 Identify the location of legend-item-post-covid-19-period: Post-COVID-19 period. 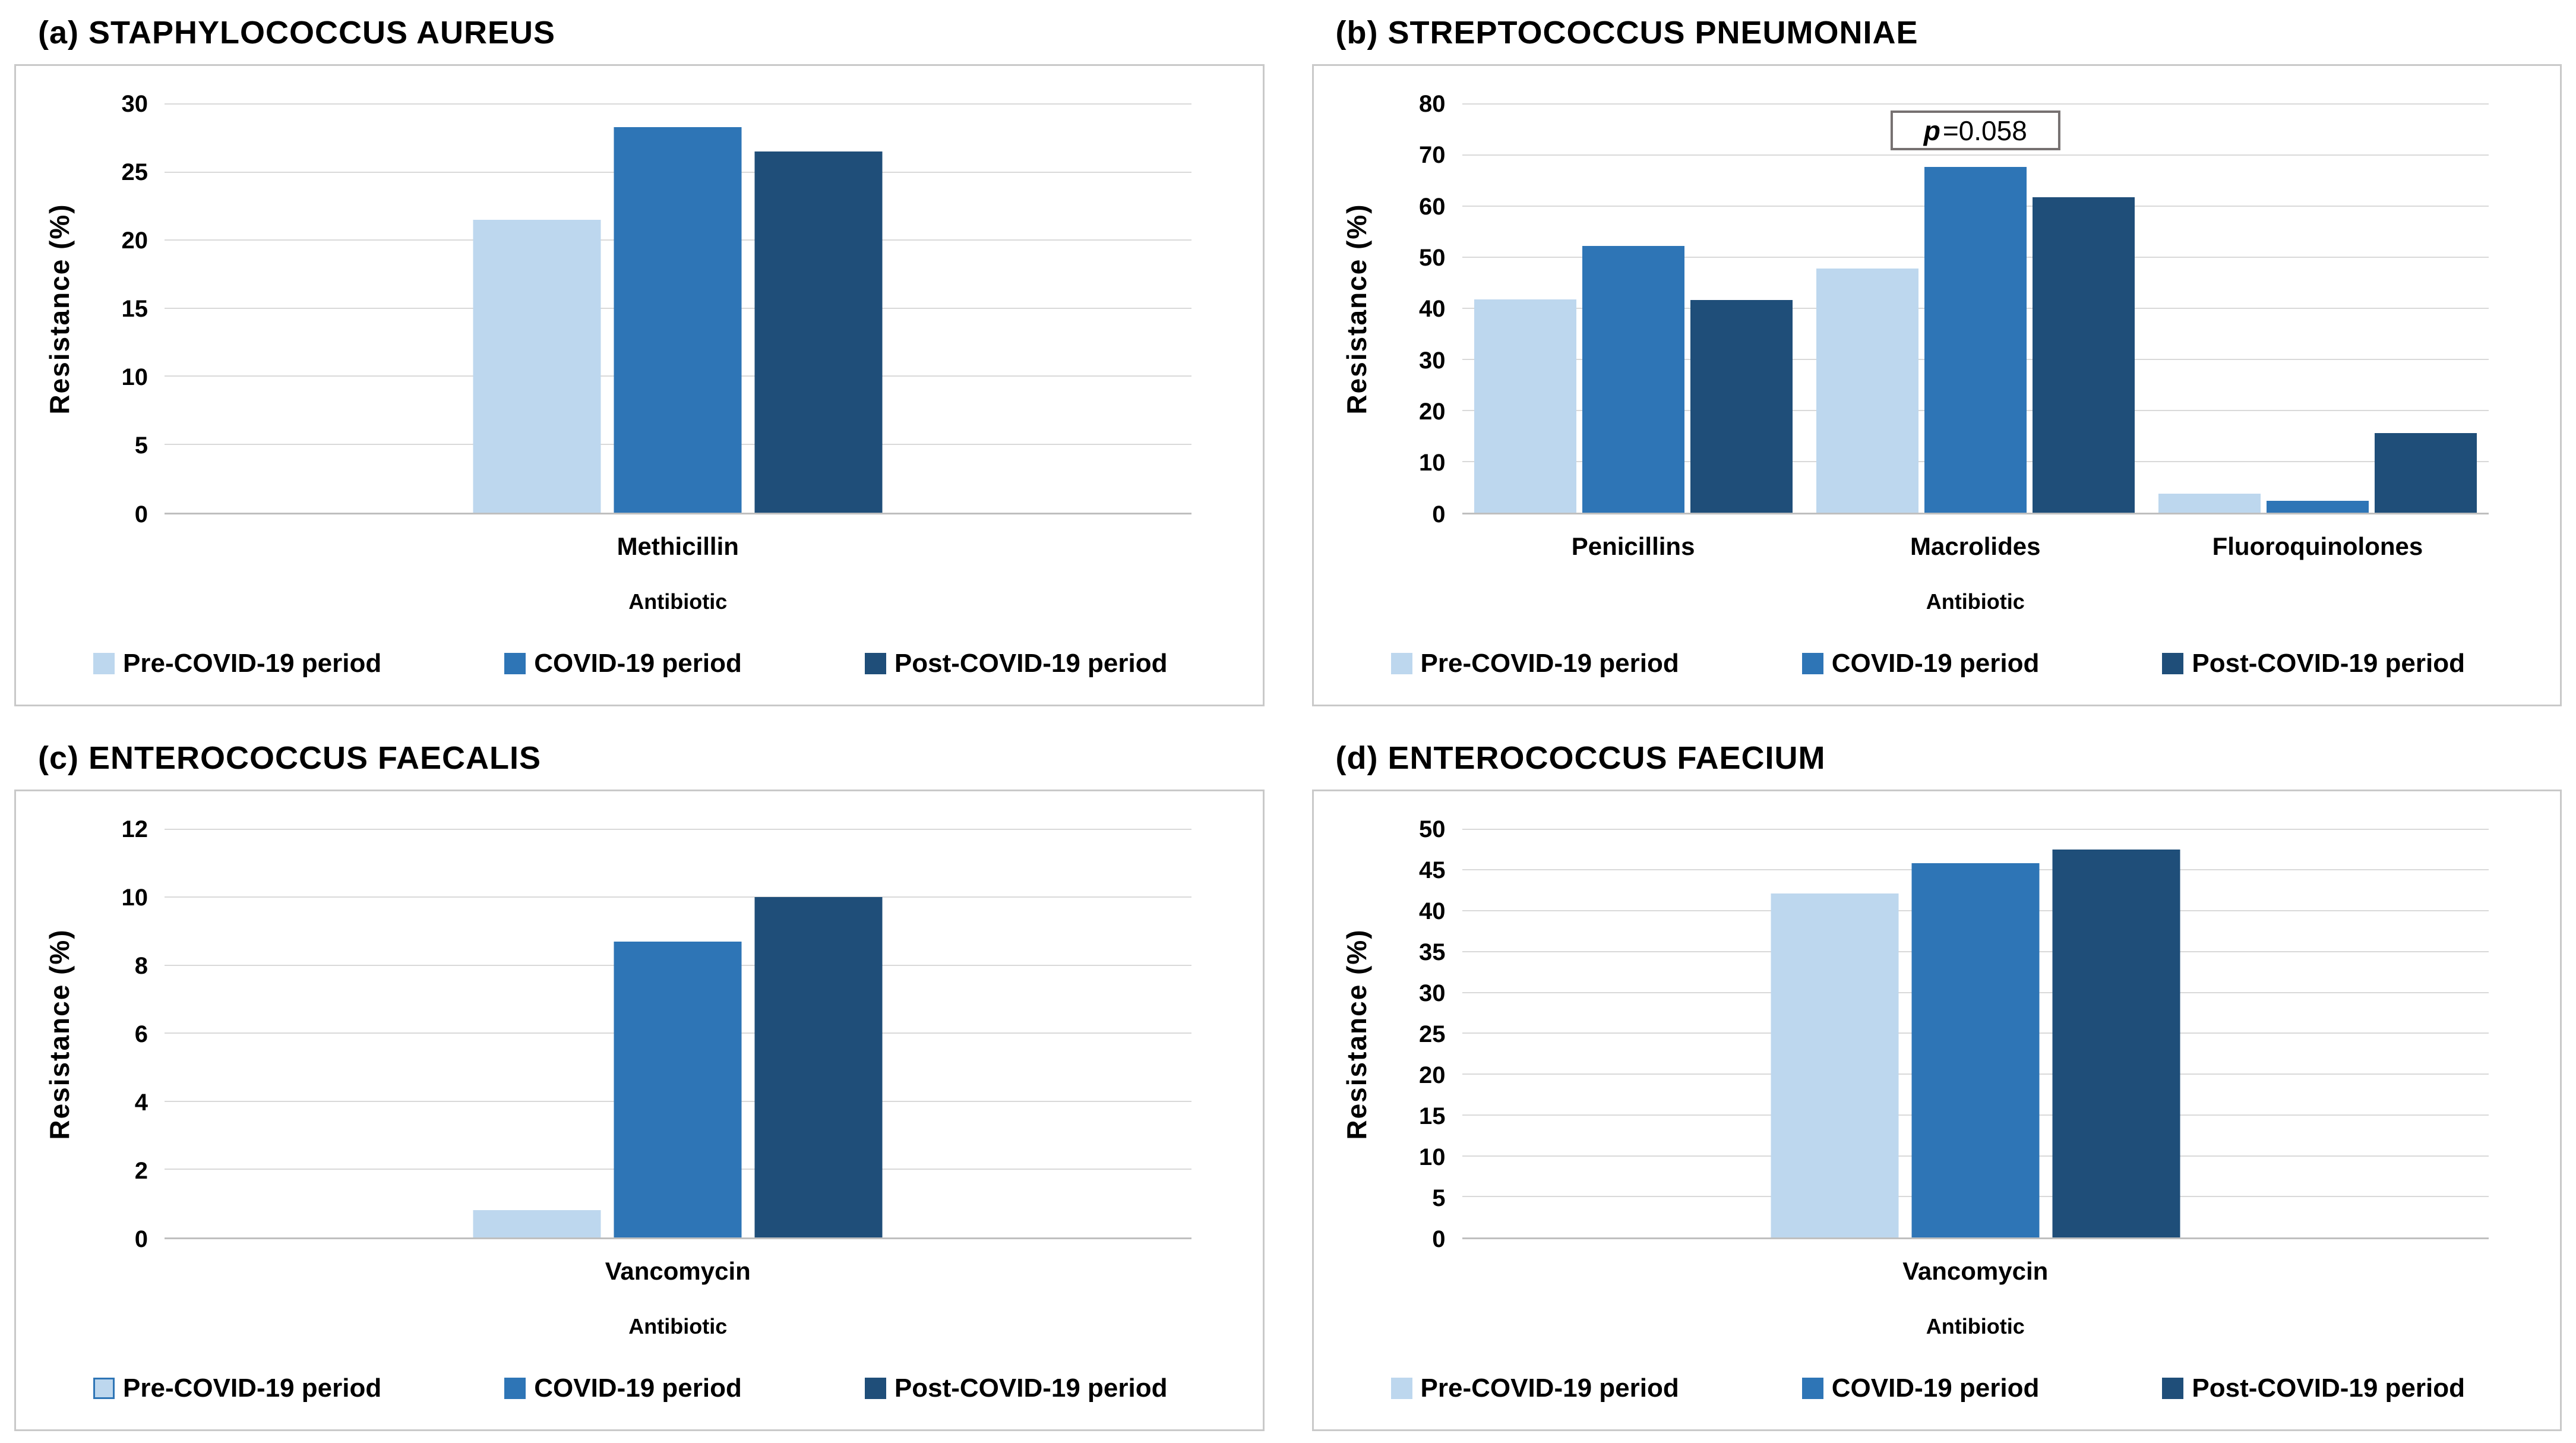
(1016, 1388).